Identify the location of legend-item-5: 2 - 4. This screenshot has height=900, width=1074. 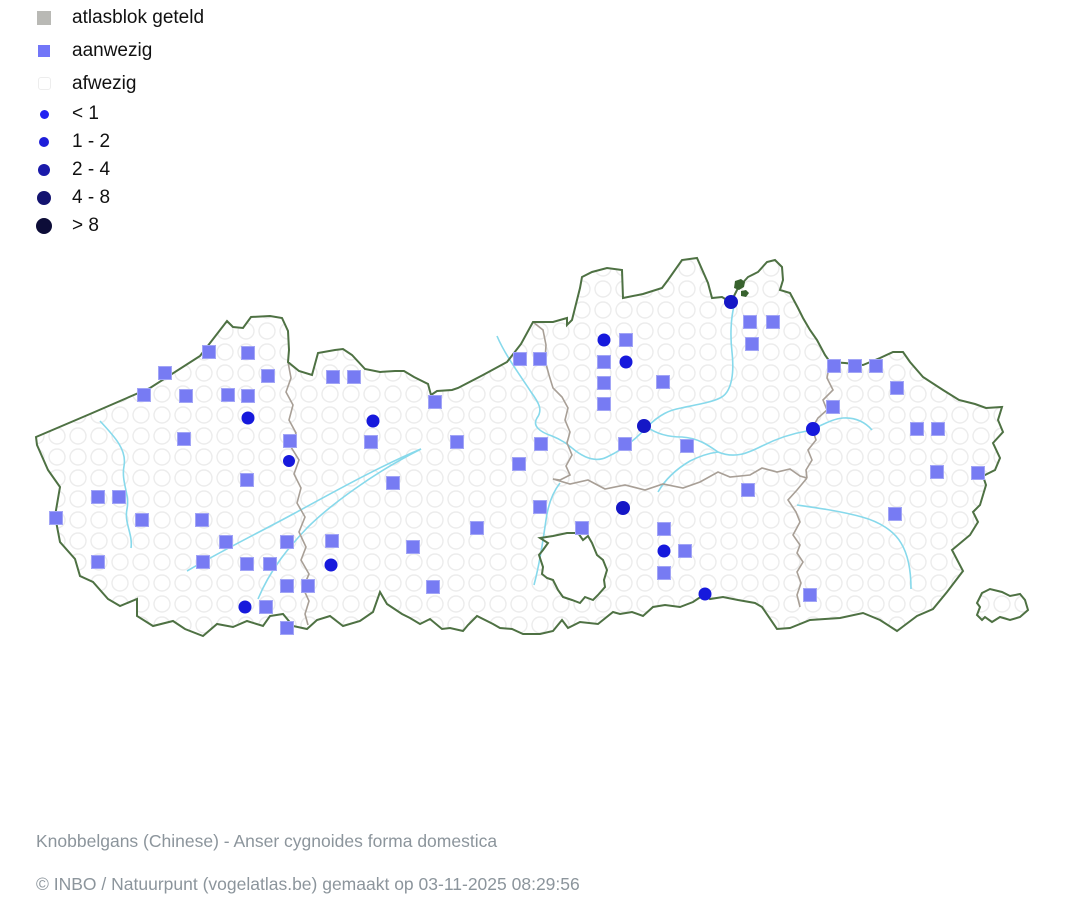
(117, 170).